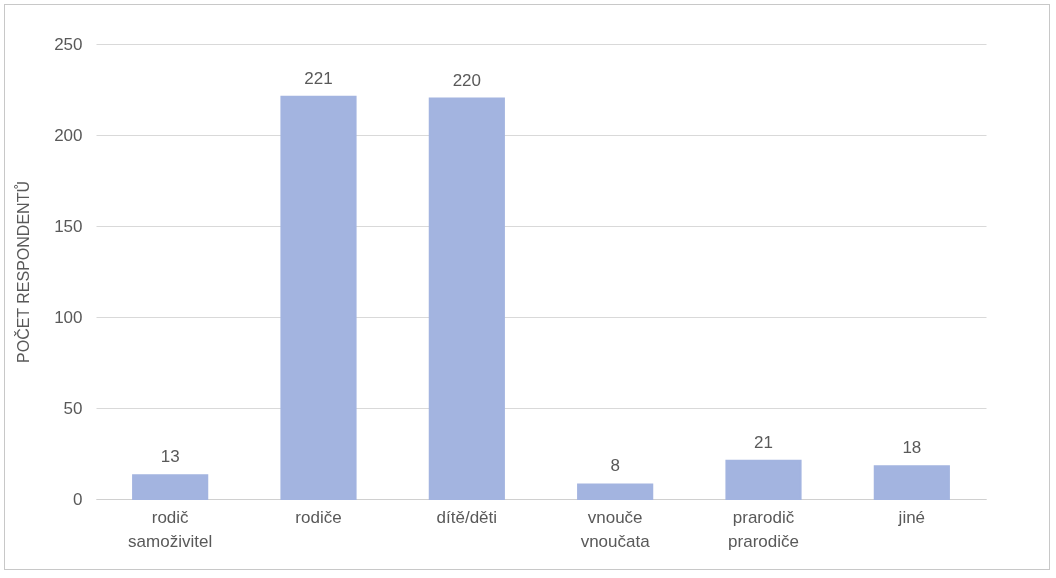 This screenshot has width=1056, height=578. Describe the element at coordinates (68, 226) in the screenshot. I see `y-tick-label: 150` at that location.